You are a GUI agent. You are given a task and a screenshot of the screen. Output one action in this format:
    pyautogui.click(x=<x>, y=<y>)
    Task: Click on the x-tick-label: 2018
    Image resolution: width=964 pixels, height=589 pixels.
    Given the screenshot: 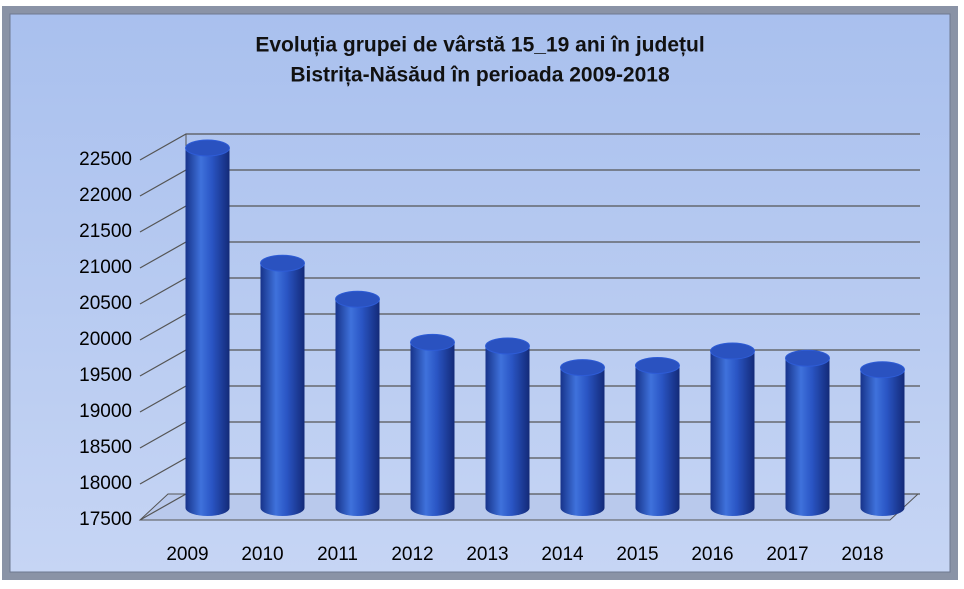 What is the action you would take?
    pyautogui.click(x=862, y=554)
    